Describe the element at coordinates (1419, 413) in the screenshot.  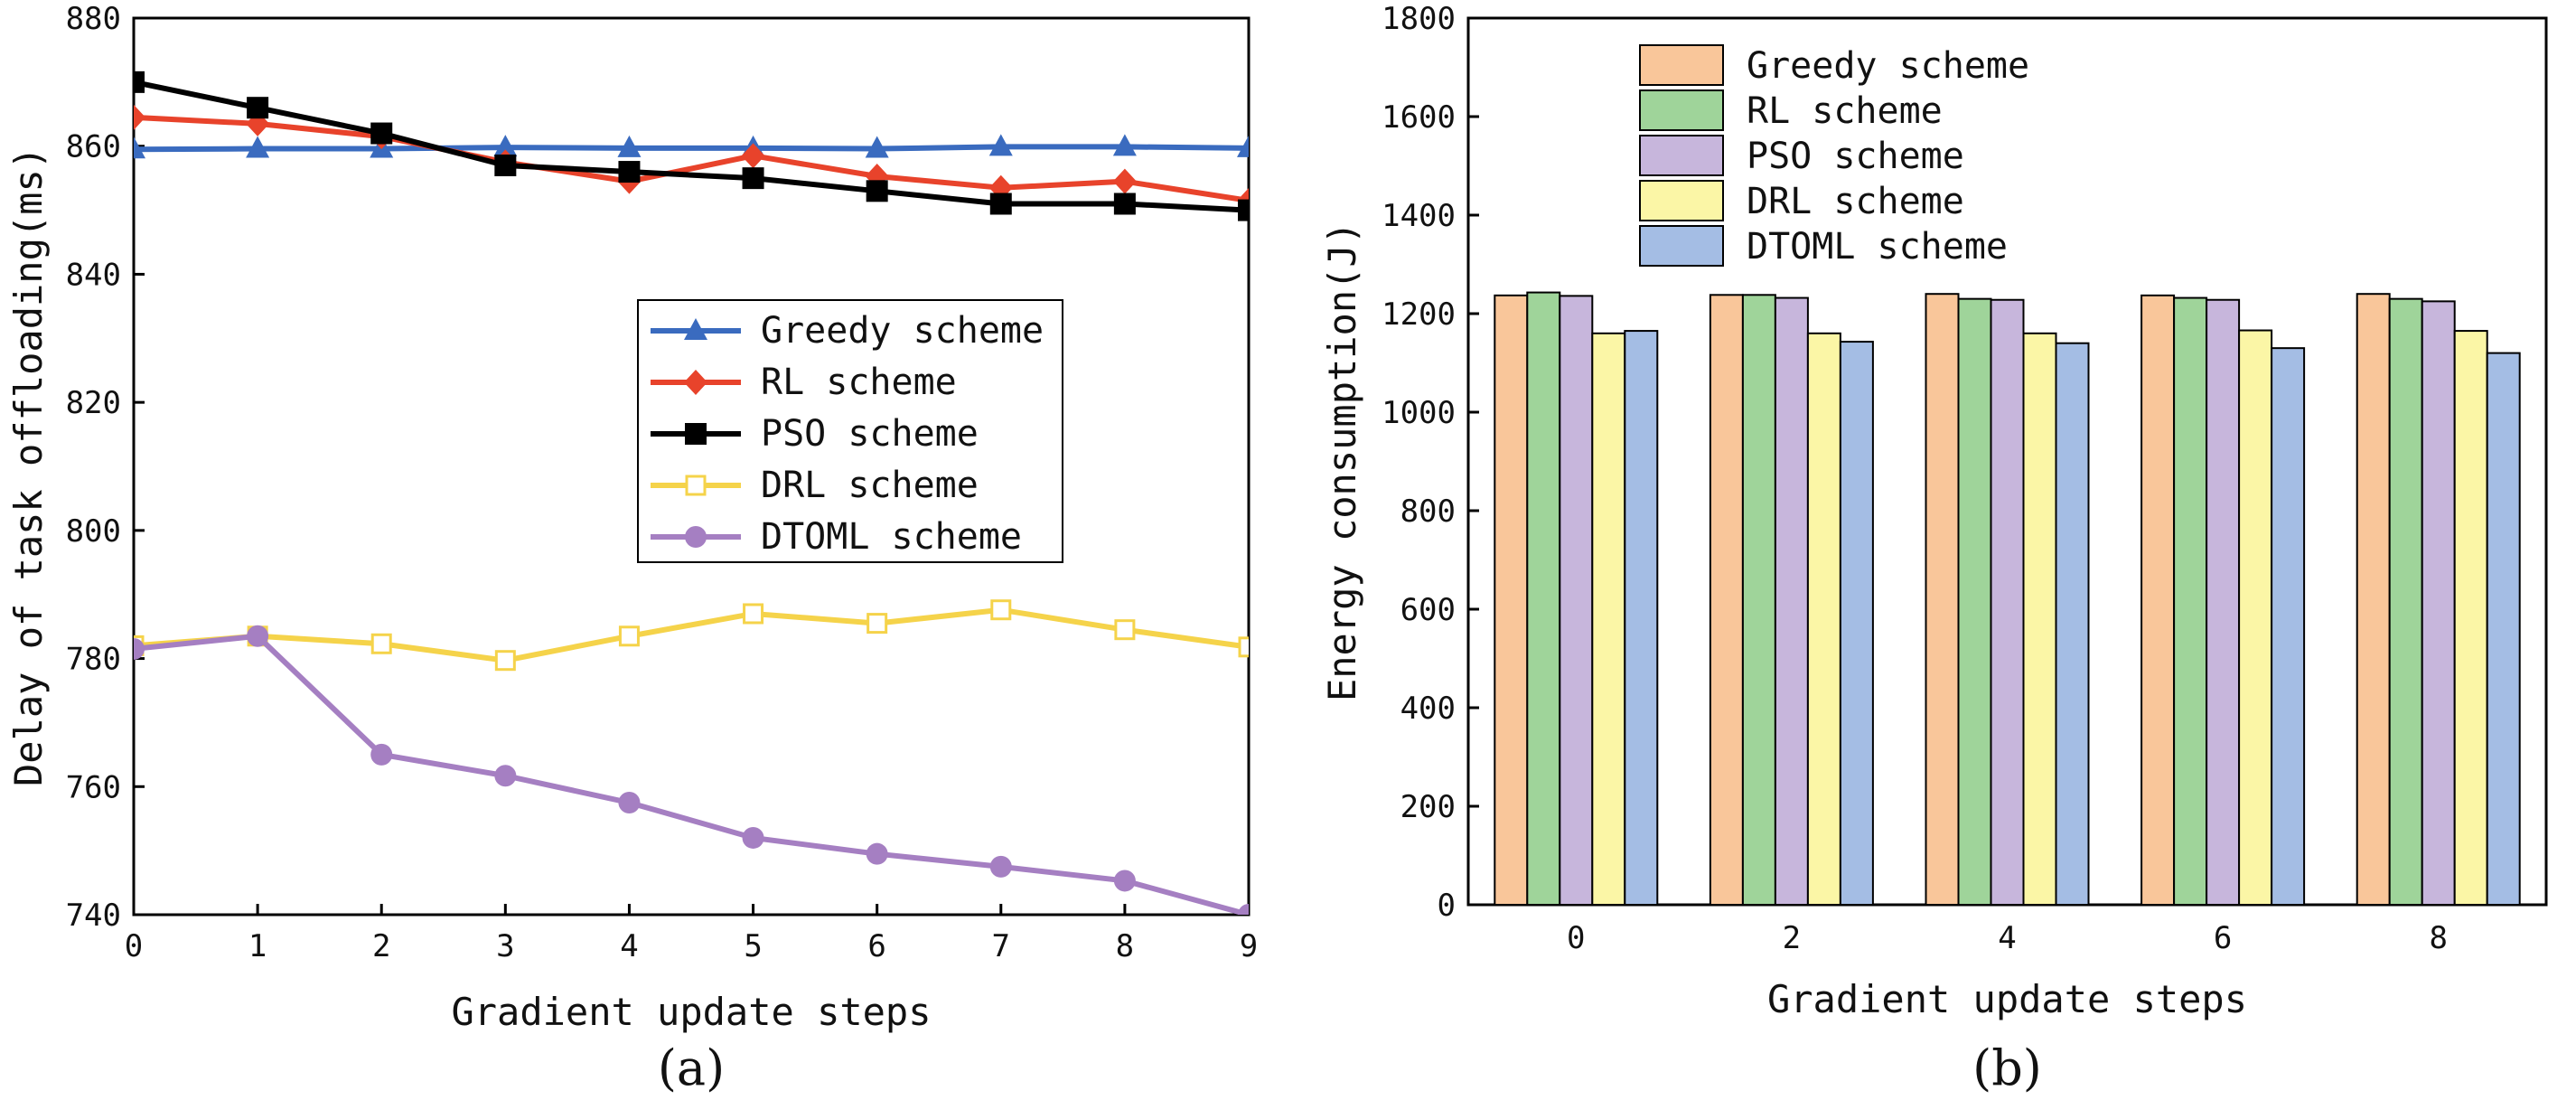
I see `y-tick-label: 1000` at that location.